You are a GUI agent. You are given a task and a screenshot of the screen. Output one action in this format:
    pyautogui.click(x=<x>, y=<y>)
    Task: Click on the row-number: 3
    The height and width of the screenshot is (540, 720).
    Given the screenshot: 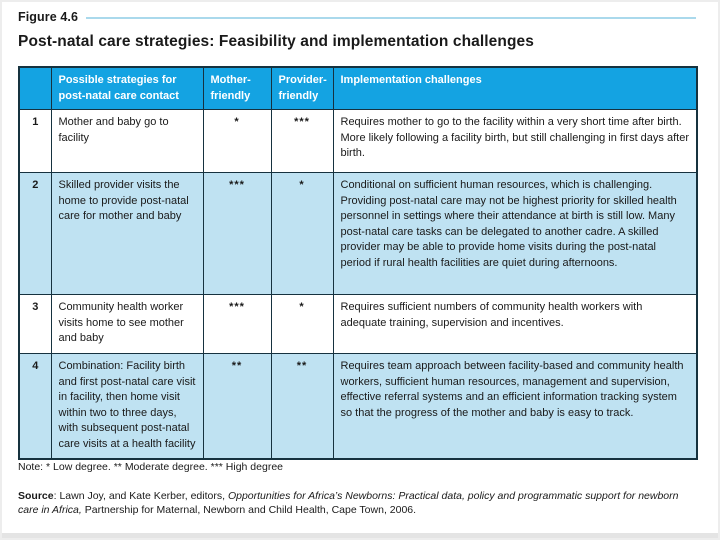 What is the action you would take?
    pyautogui.click(x=35, y=324)
    